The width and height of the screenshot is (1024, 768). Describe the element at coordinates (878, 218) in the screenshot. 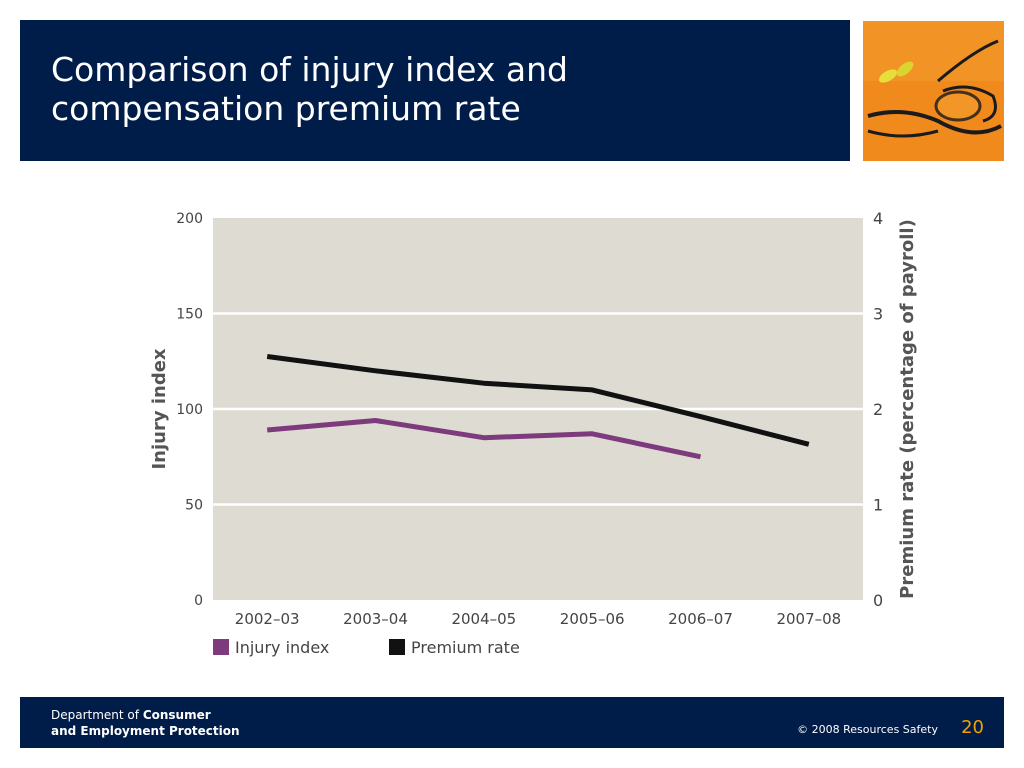

I see `y2-tick-label: 4` at that location.